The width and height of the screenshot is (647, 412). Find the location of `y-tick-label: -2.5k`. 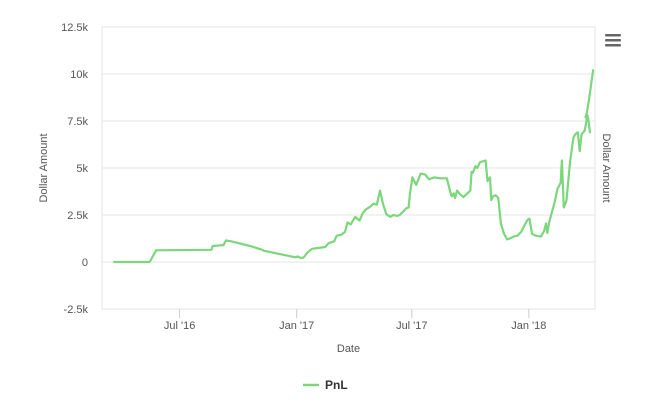

y-tick-label: -2.5k is located at coordinates (76, 310).